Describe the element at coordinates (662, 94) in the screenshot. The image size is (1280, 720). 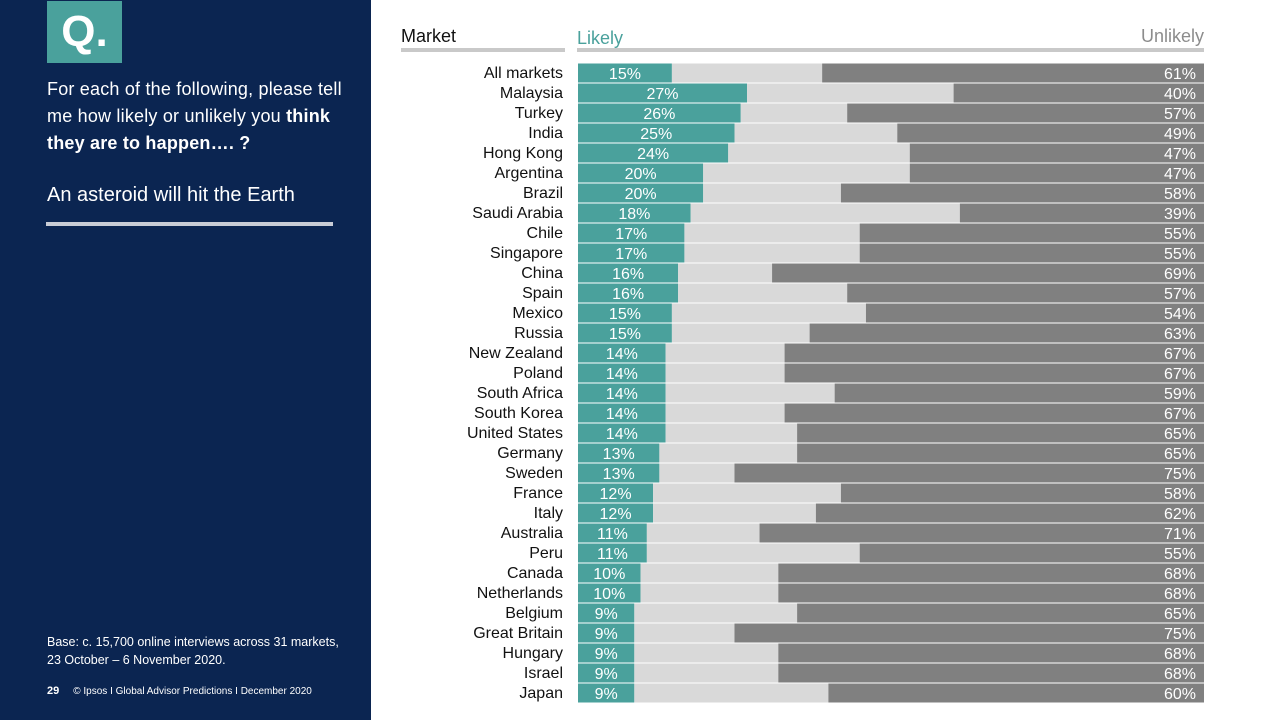
I see `likely-value-label: 27%` at that location.